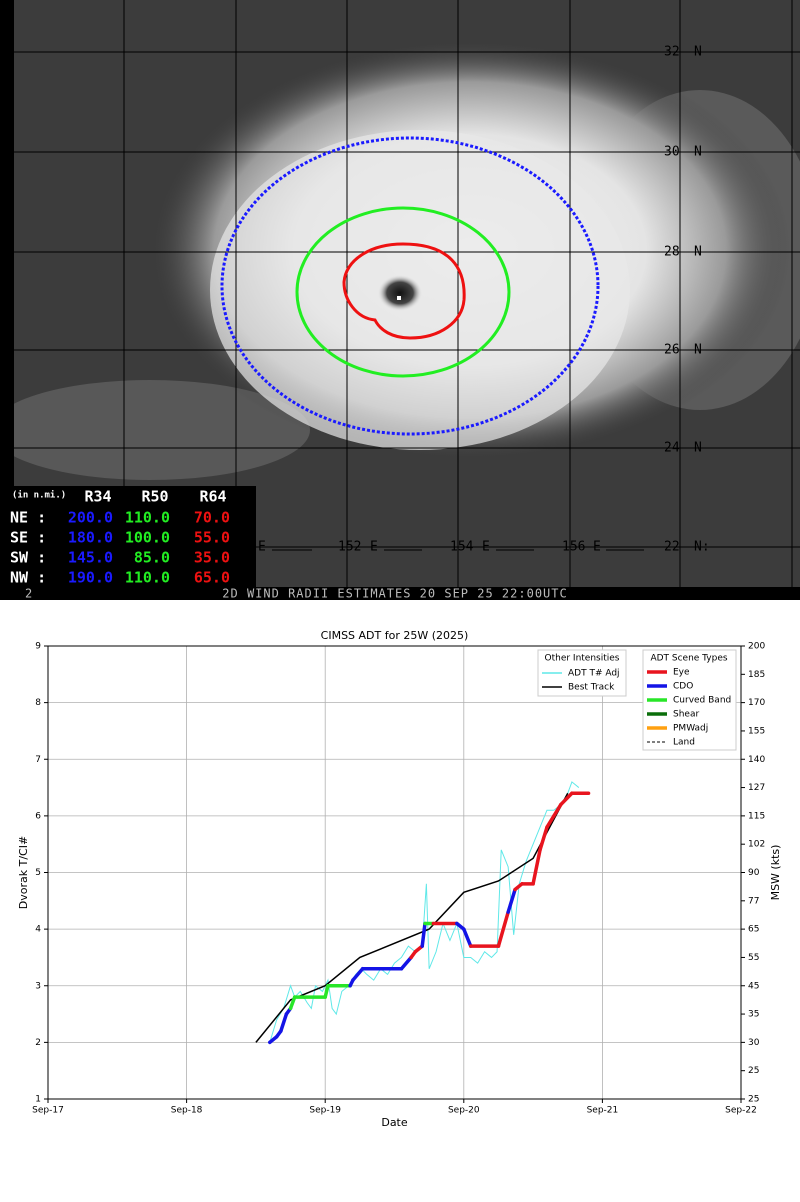 The width and height of the screenshot is (800, 1202). What do you see at coordinates (90, 538) in the screenshot?
I see `radius-value: 180.0` at bounding box center [90, 538].